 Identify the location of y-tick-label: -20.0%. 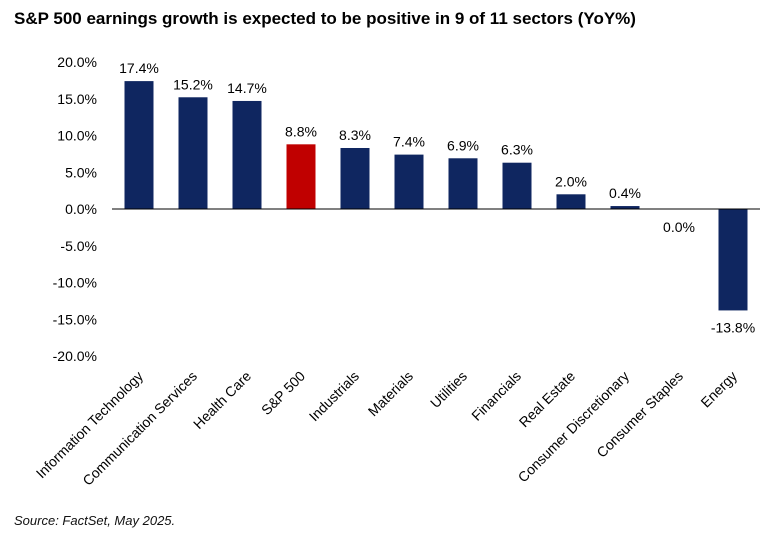
(75, 356).